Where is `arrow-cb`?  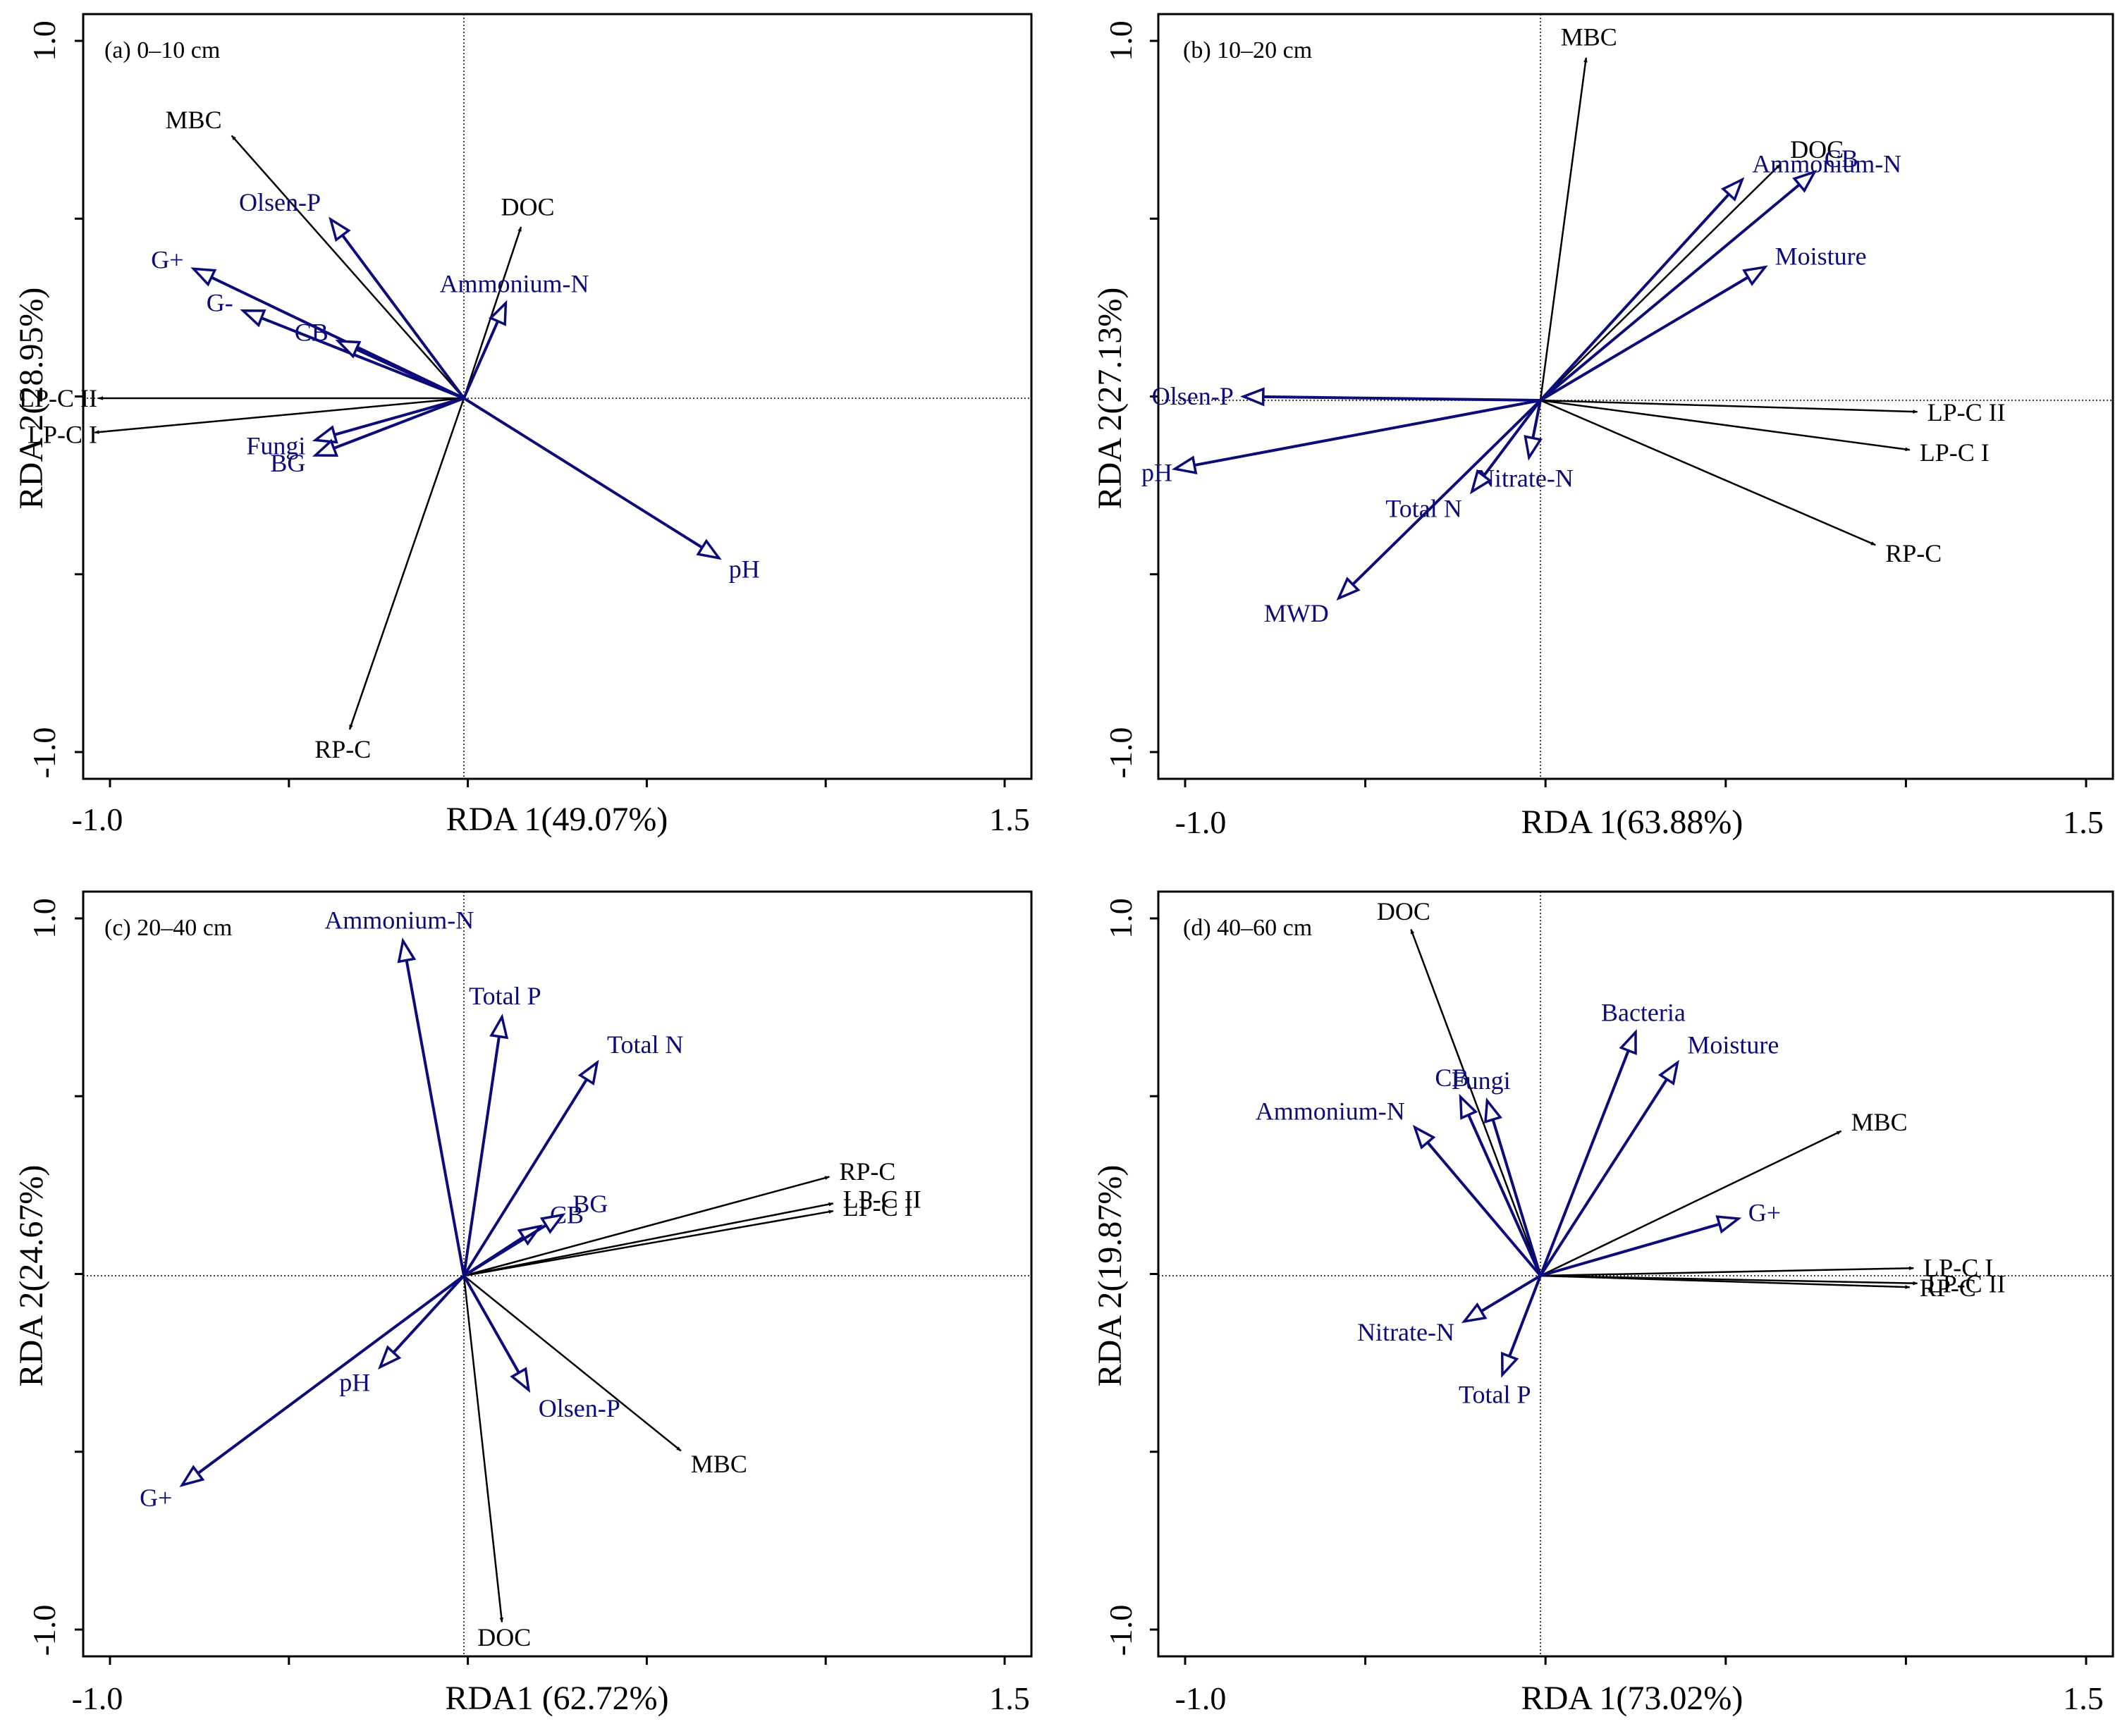 arrow-cb is located at coordinates (401, 370).